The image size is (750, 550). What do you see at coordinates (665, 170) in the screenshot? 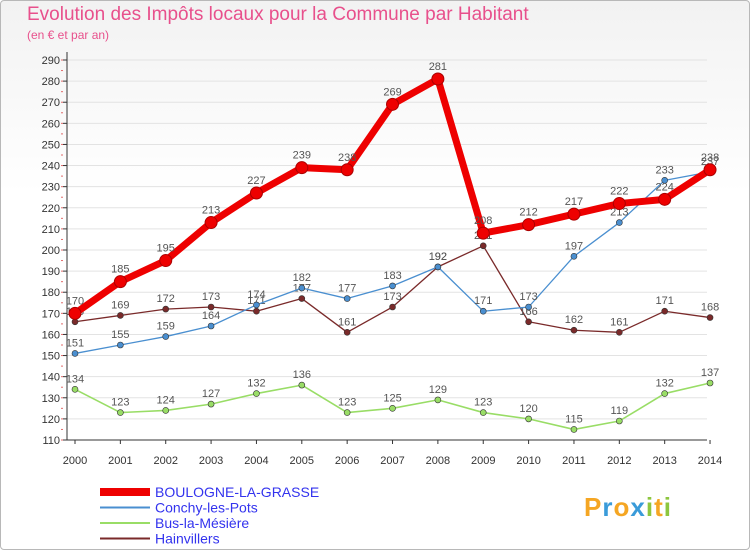
I see `data-label: 233` at bounding box center [665, 170].